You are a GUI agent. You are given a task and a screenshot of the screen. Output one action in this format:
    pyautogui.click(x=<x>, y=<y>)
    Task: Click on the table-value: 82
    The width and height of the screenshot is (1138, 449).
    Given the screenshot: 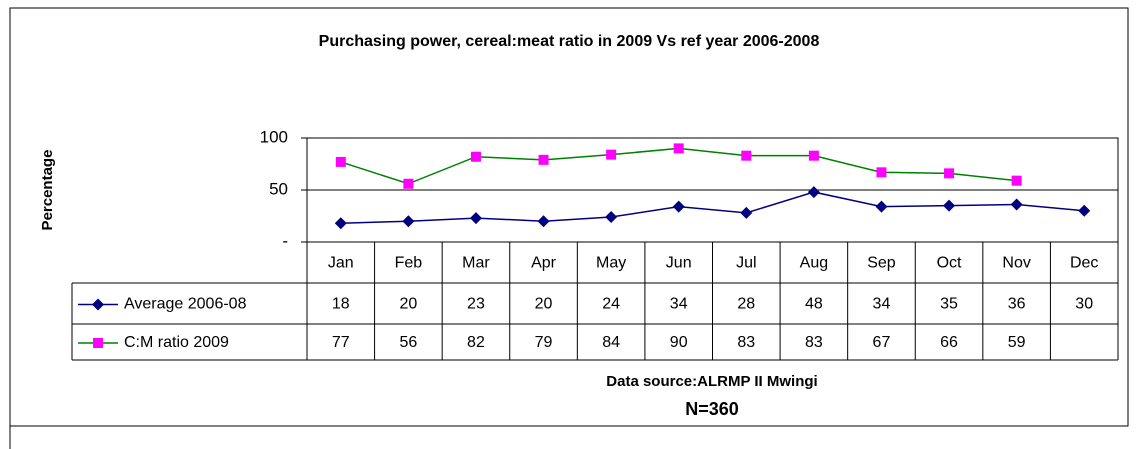 What is the action you would take?
    pyautogui.click(x=476, y=342)
    